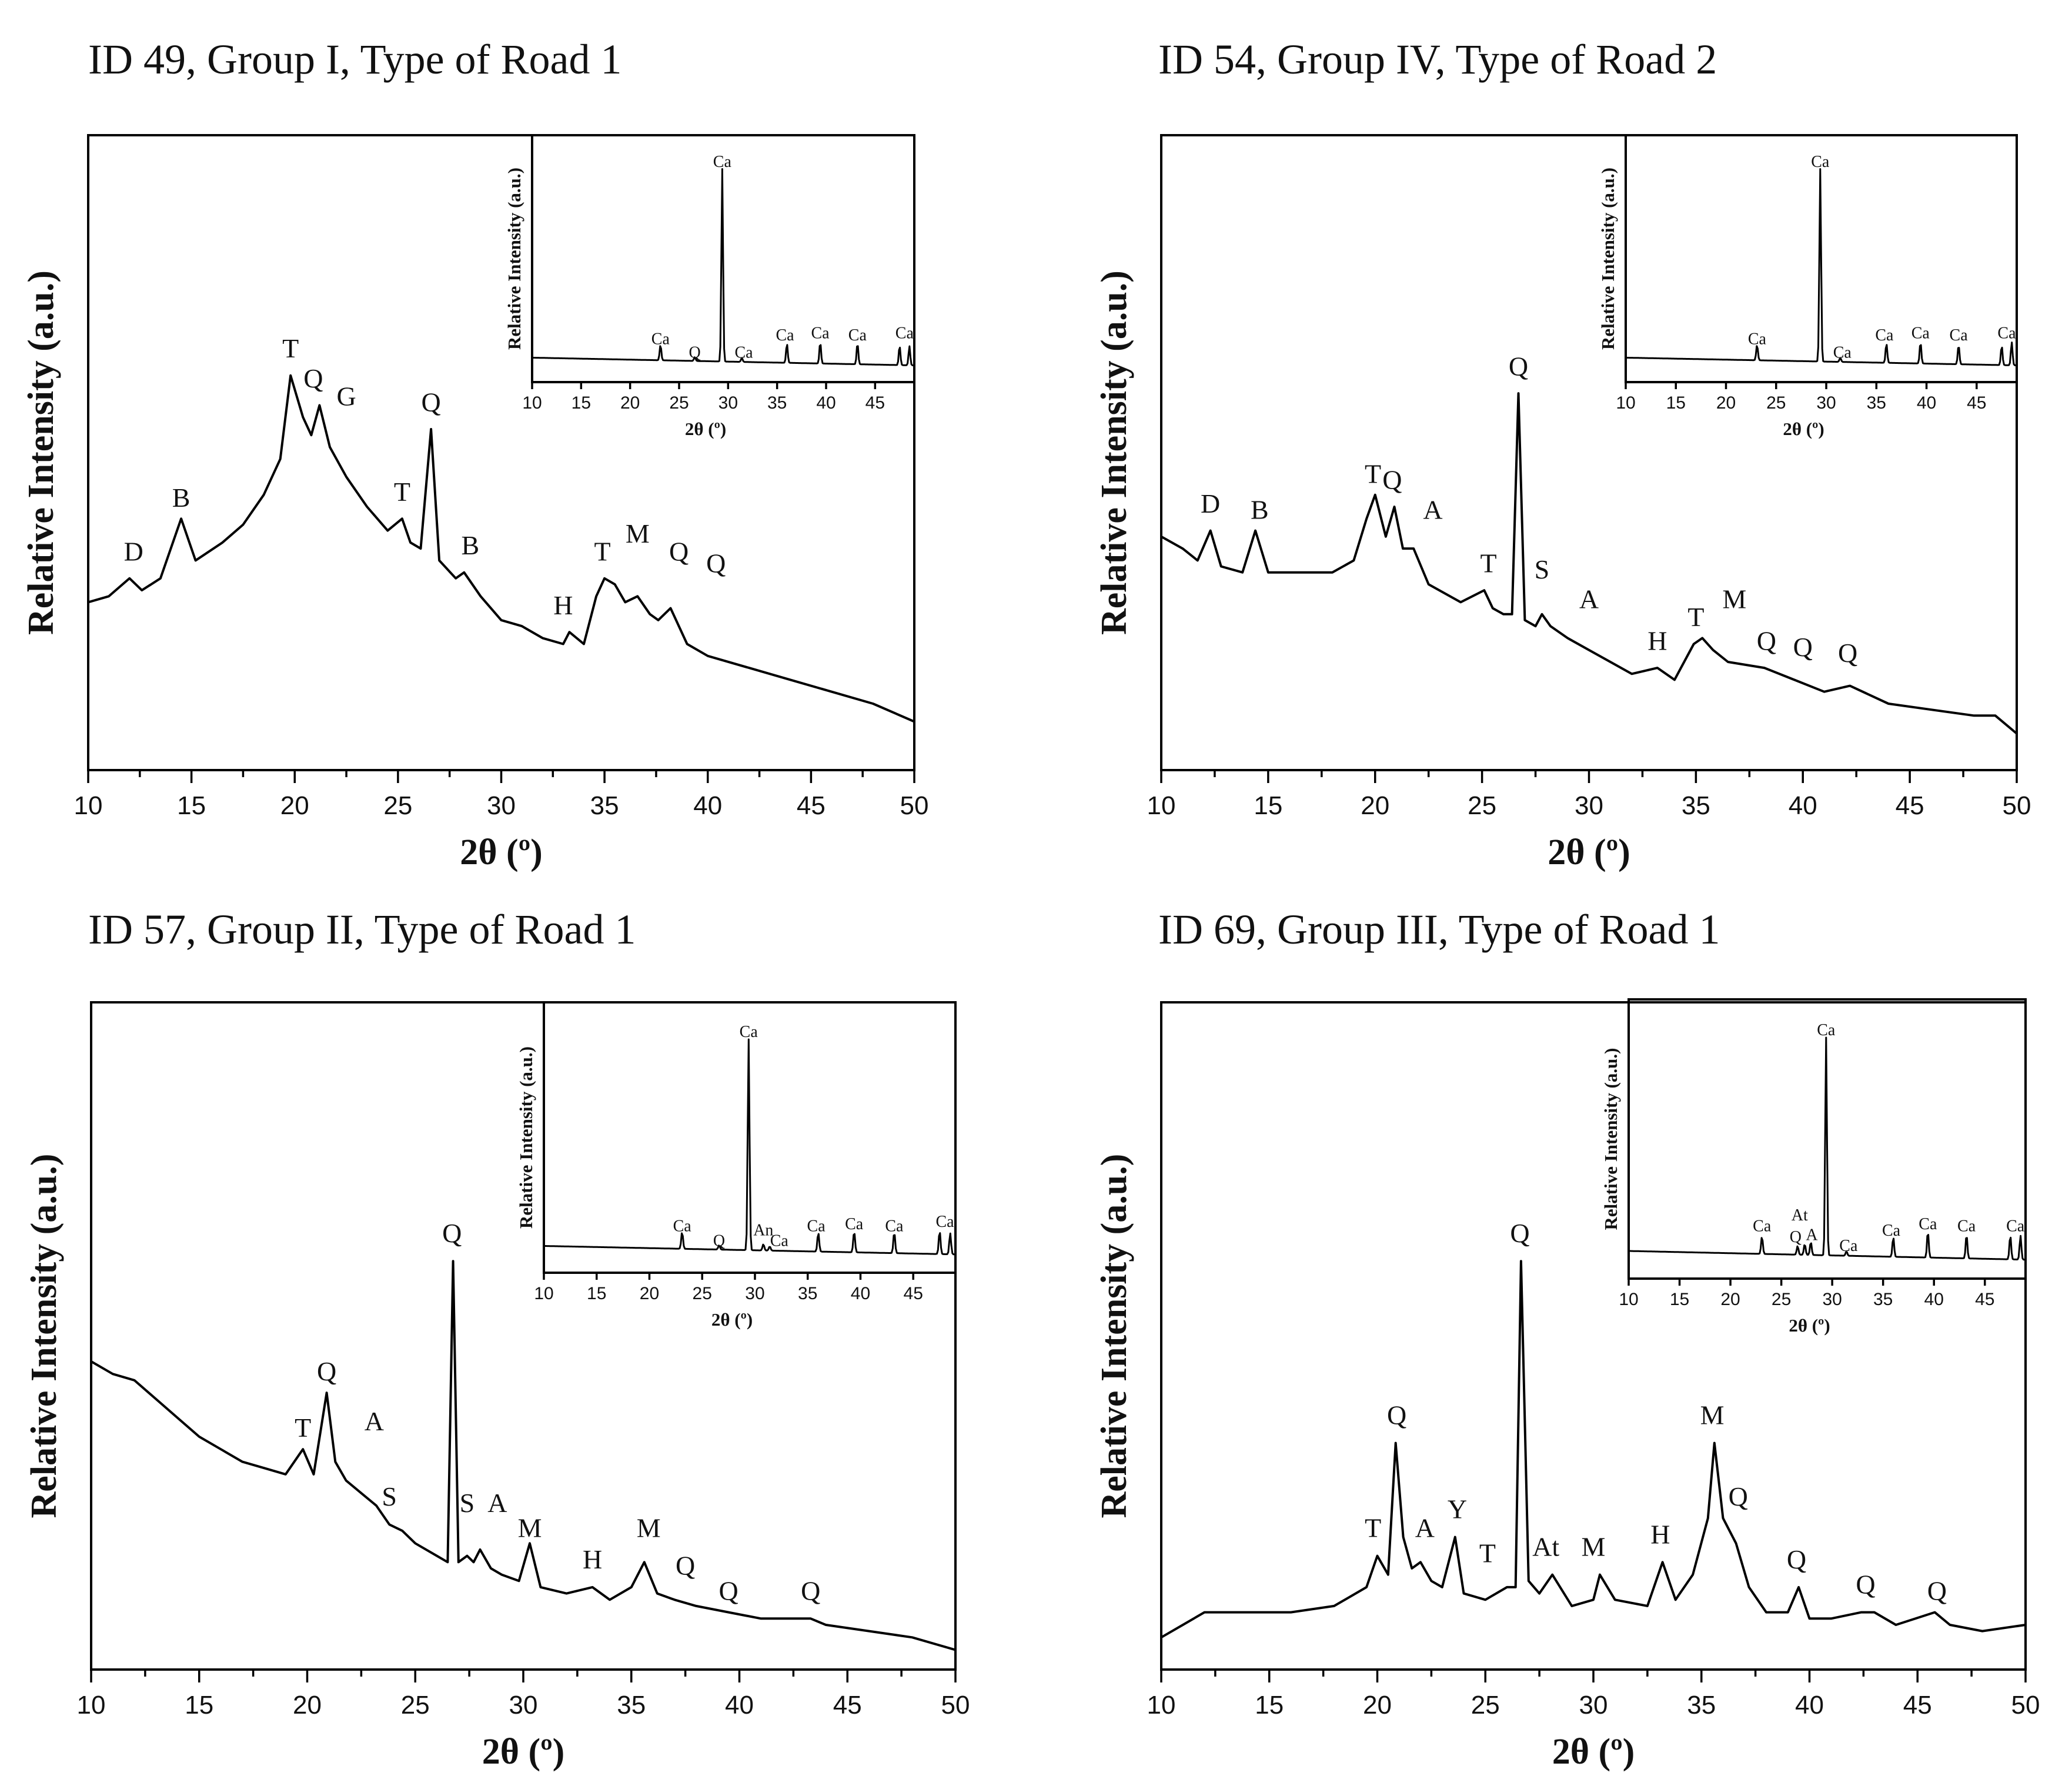 Image resolution: width=2072 pixels, height=1783 pixels. I want to click on inset-peak-label: A, so click(1812, 1235).